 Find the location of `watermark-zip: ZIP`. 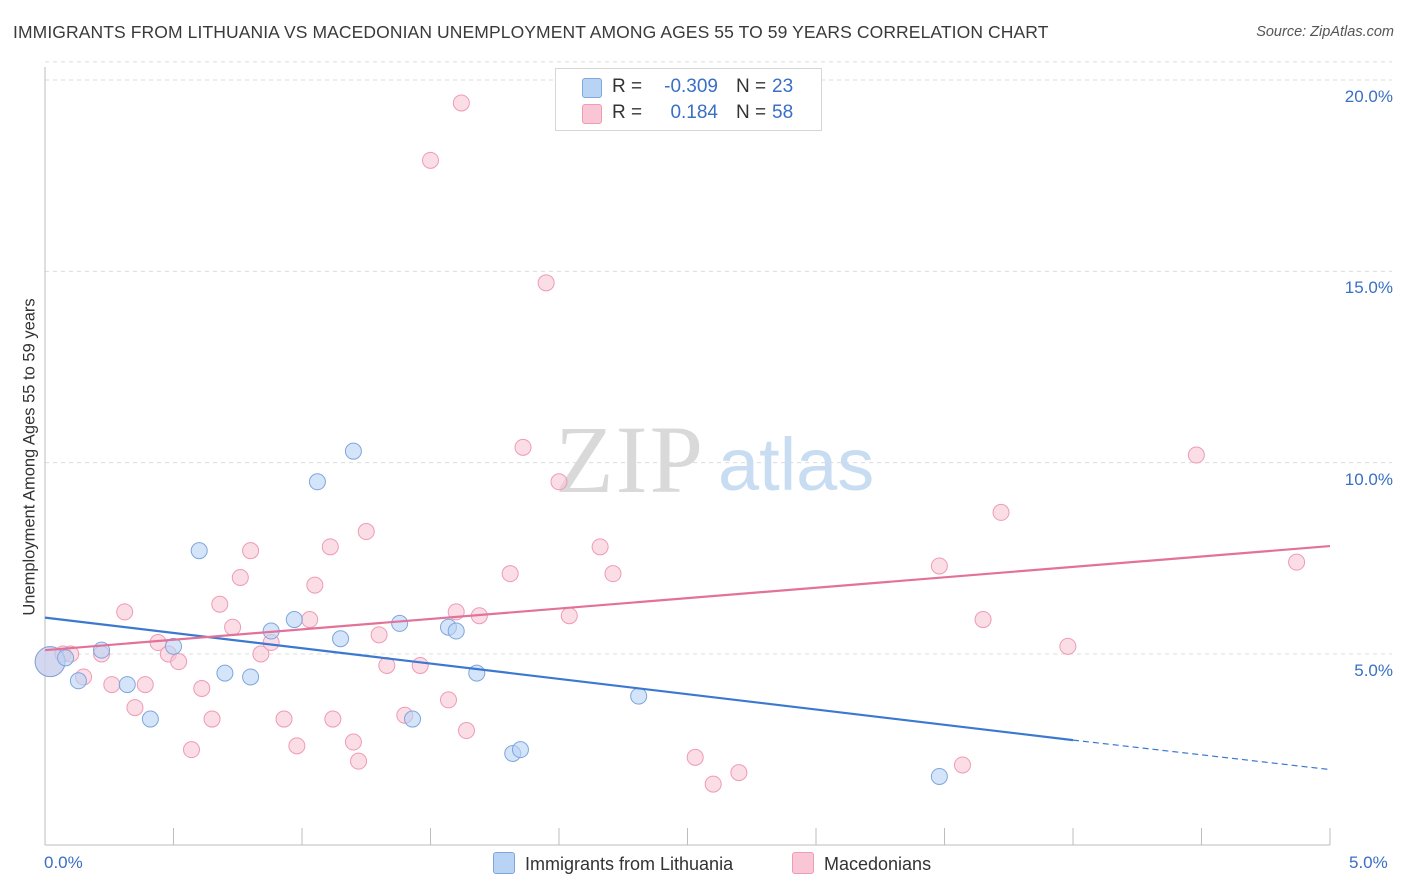

watermark-zip: ZIP is located at coordinates (630, 459).